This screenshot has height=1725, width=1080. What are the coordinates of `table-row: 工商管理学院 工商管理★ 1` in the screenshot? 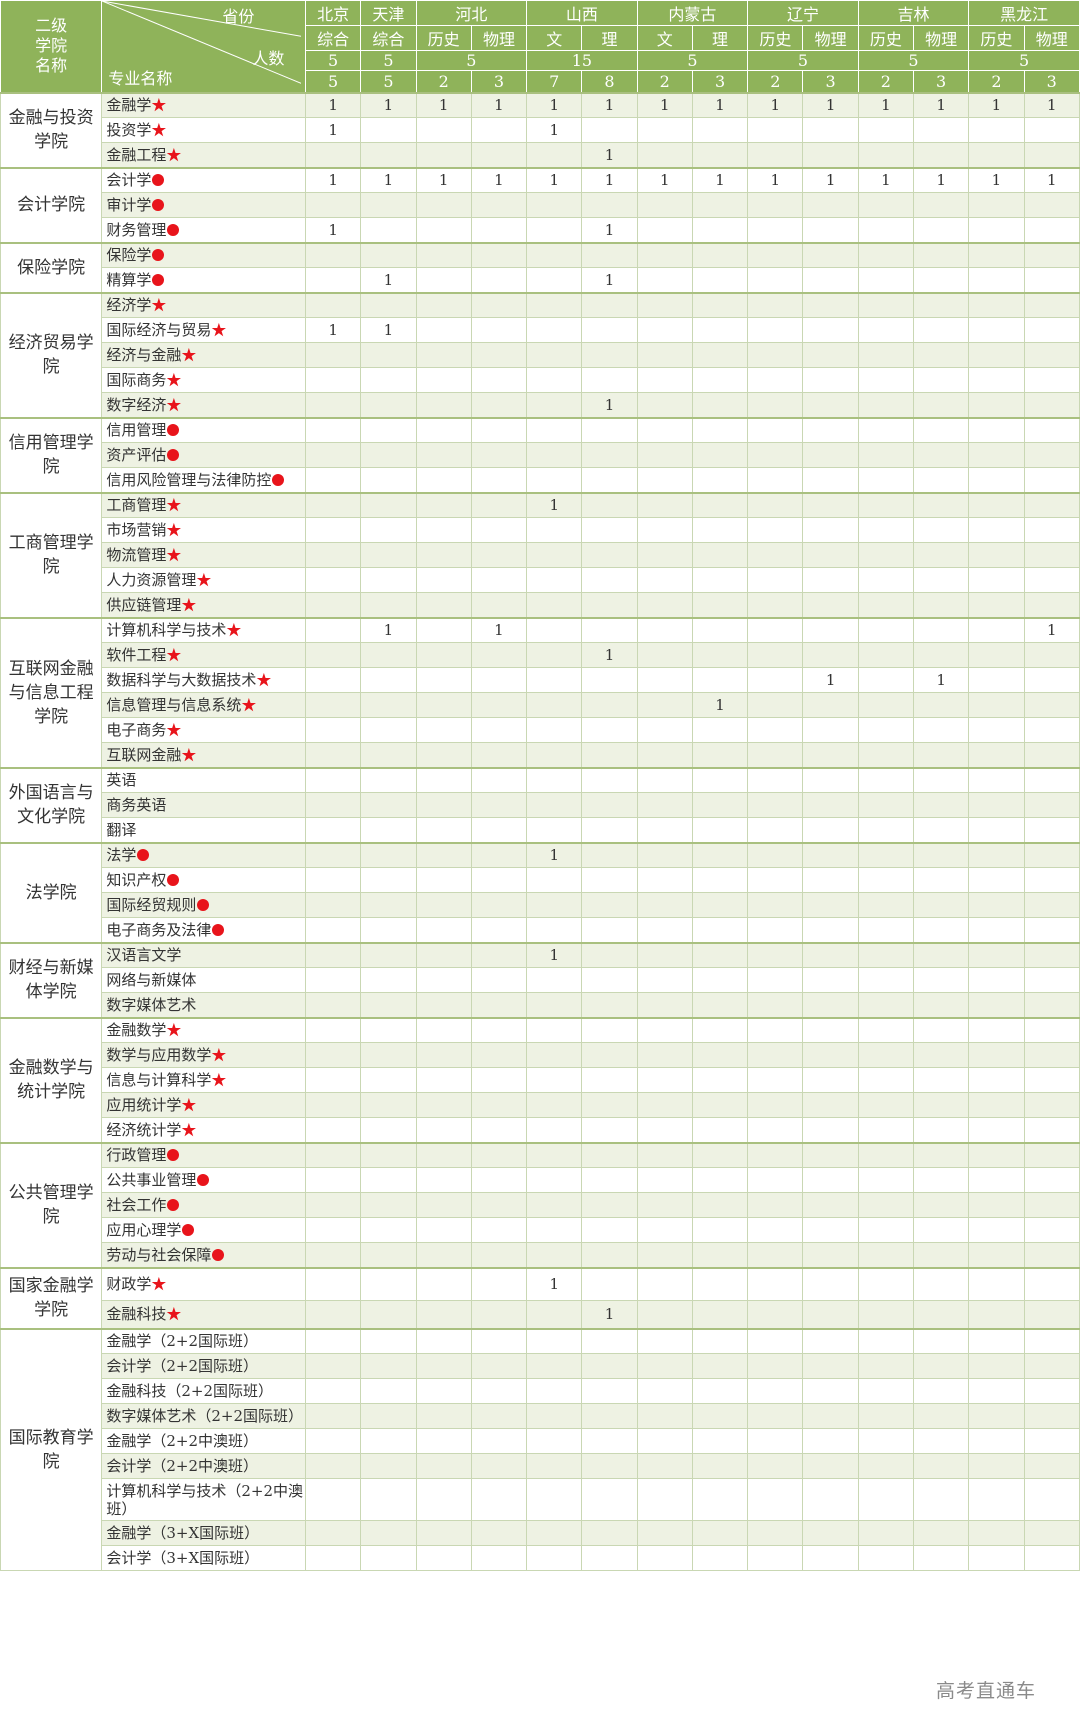 It's located at (540, 554).